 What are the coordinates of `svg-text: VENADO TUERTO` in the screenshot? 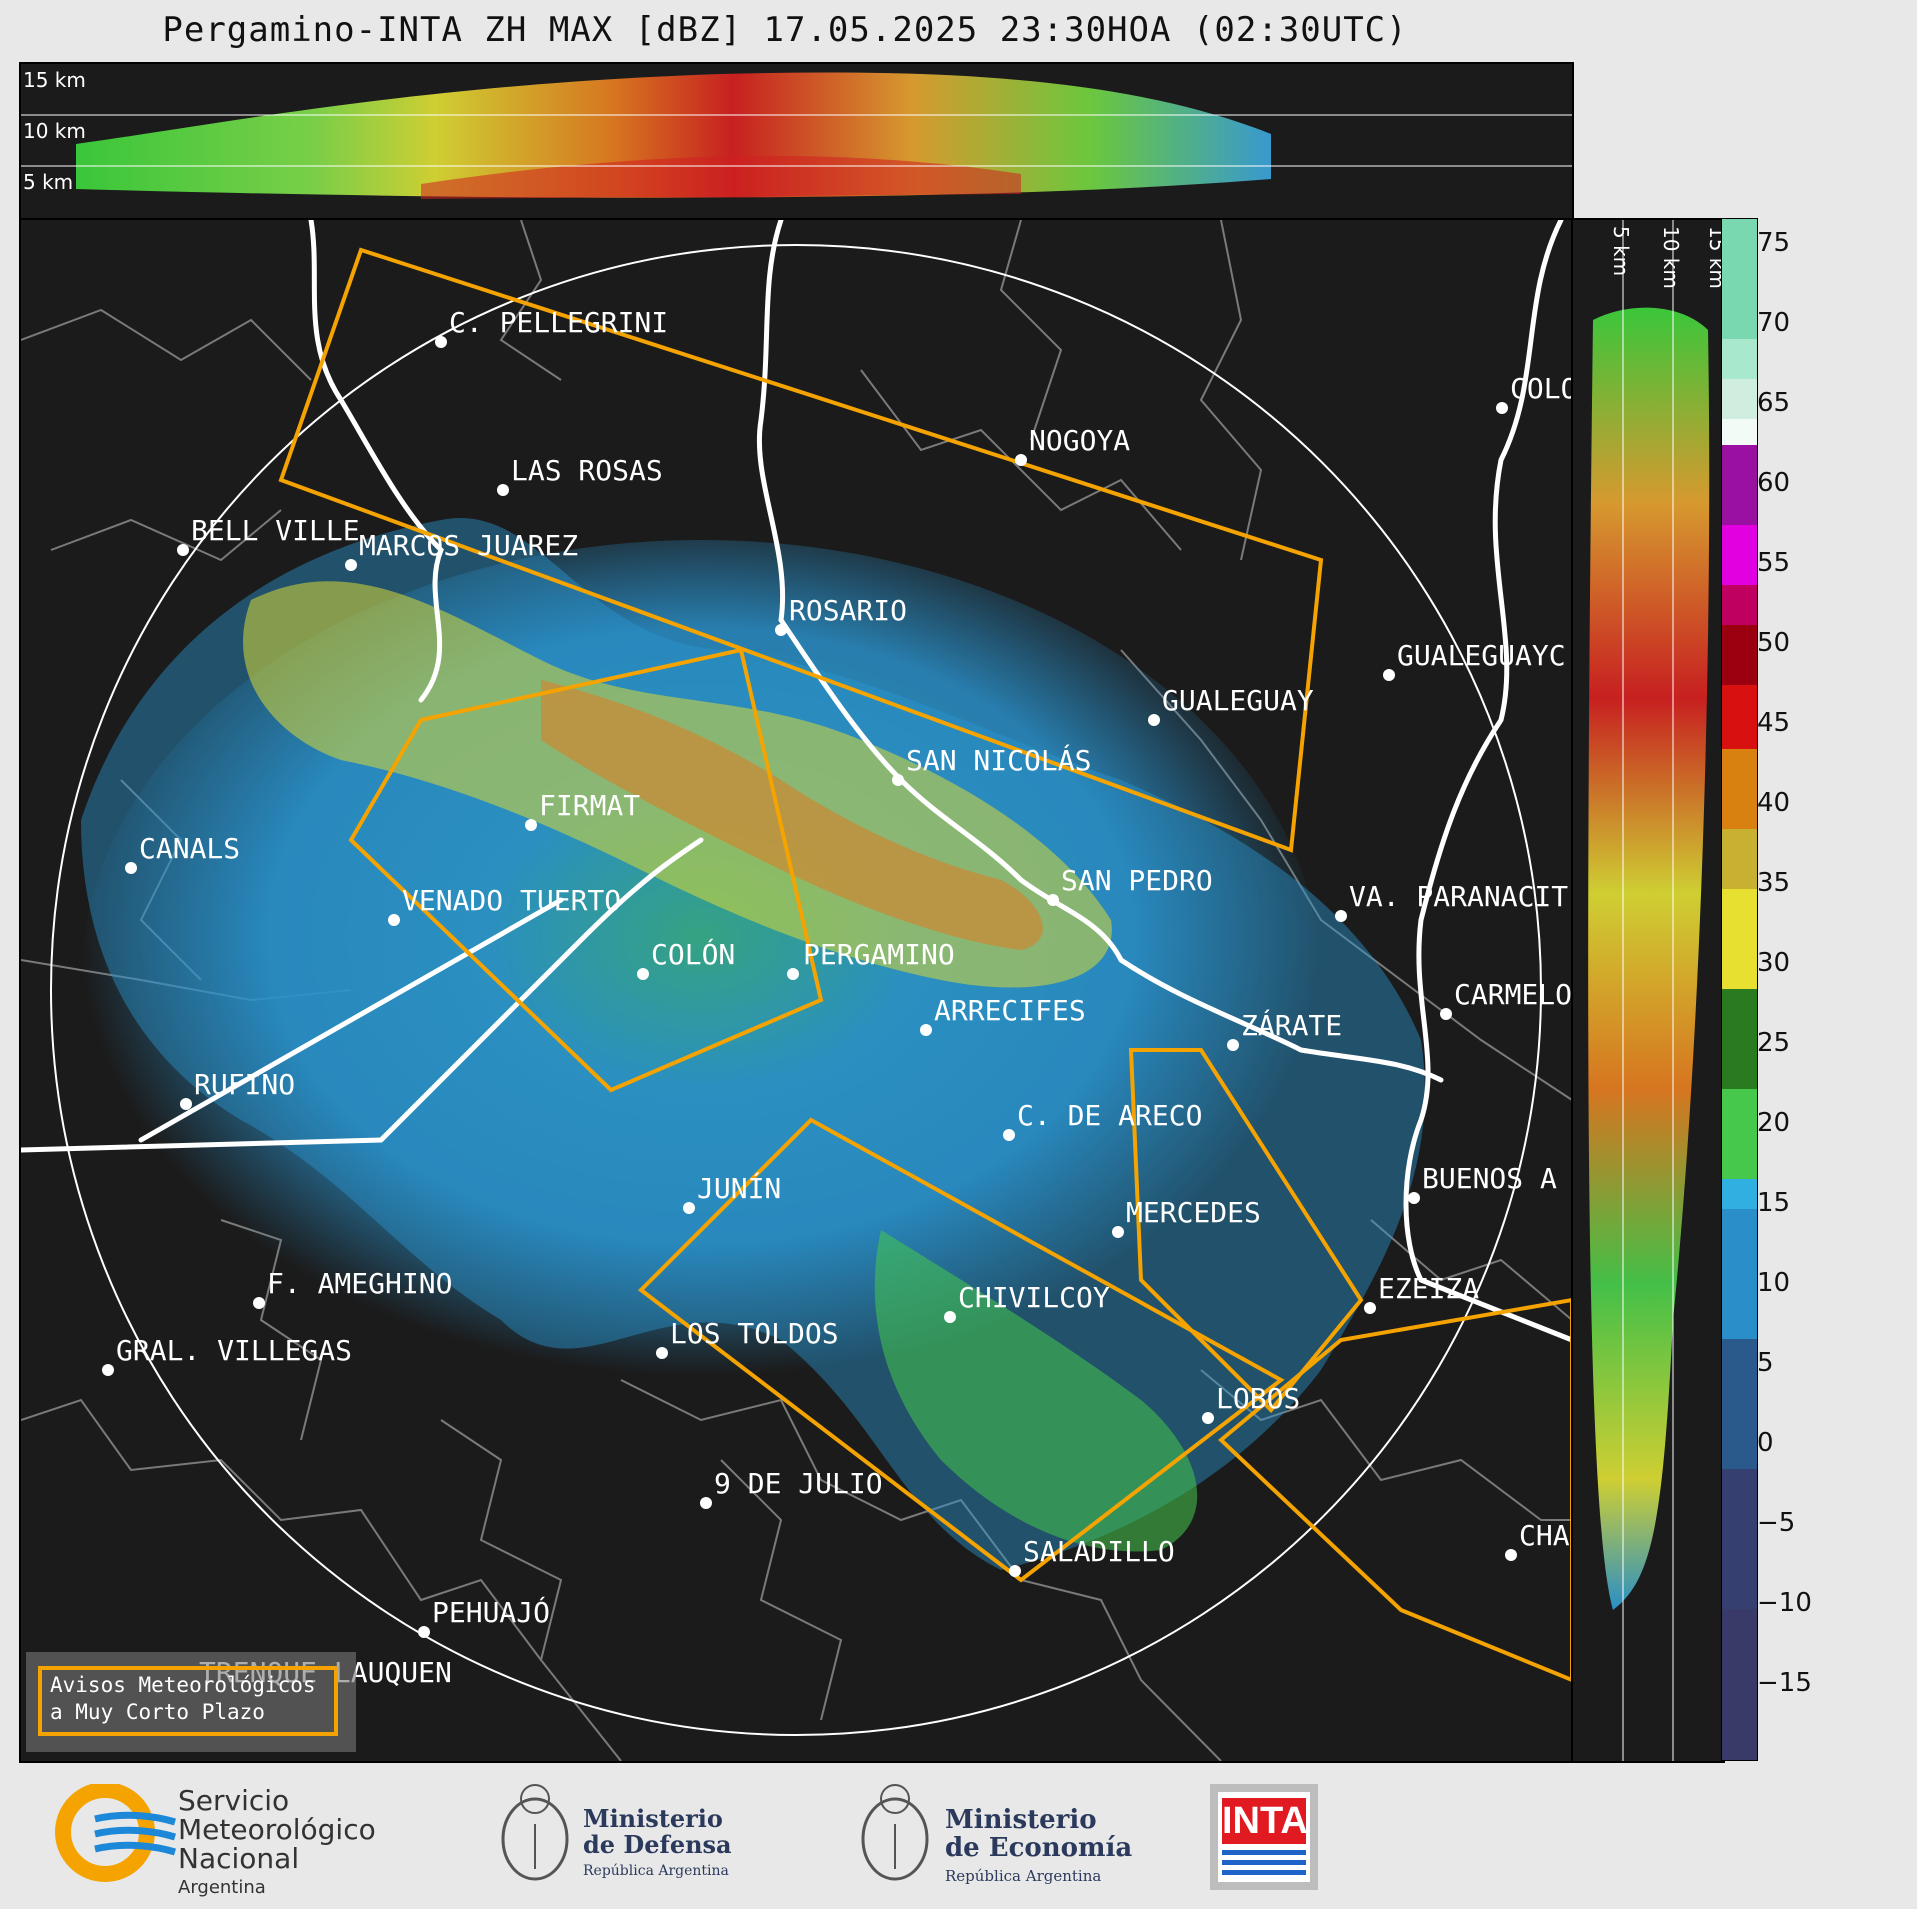 It's located at (511, 900).